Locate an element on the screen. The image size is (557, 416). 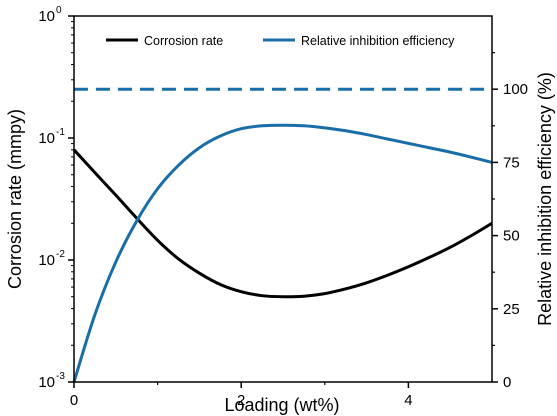
x-axis-label: Loading (wt%) is located at coordinates (281, 405).